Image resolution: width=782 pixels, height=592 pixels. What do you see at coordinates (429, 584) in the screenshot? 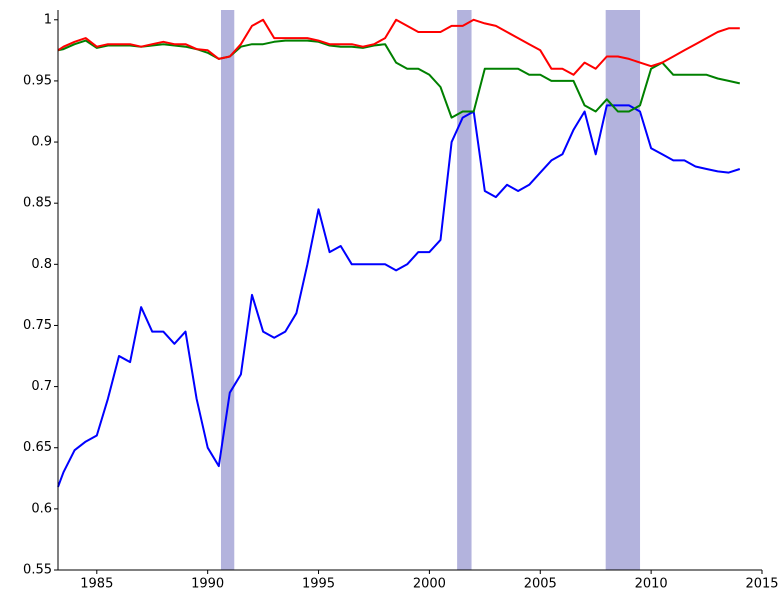
I see `x-tick-label: 2000` at bounding box center [429, 584].